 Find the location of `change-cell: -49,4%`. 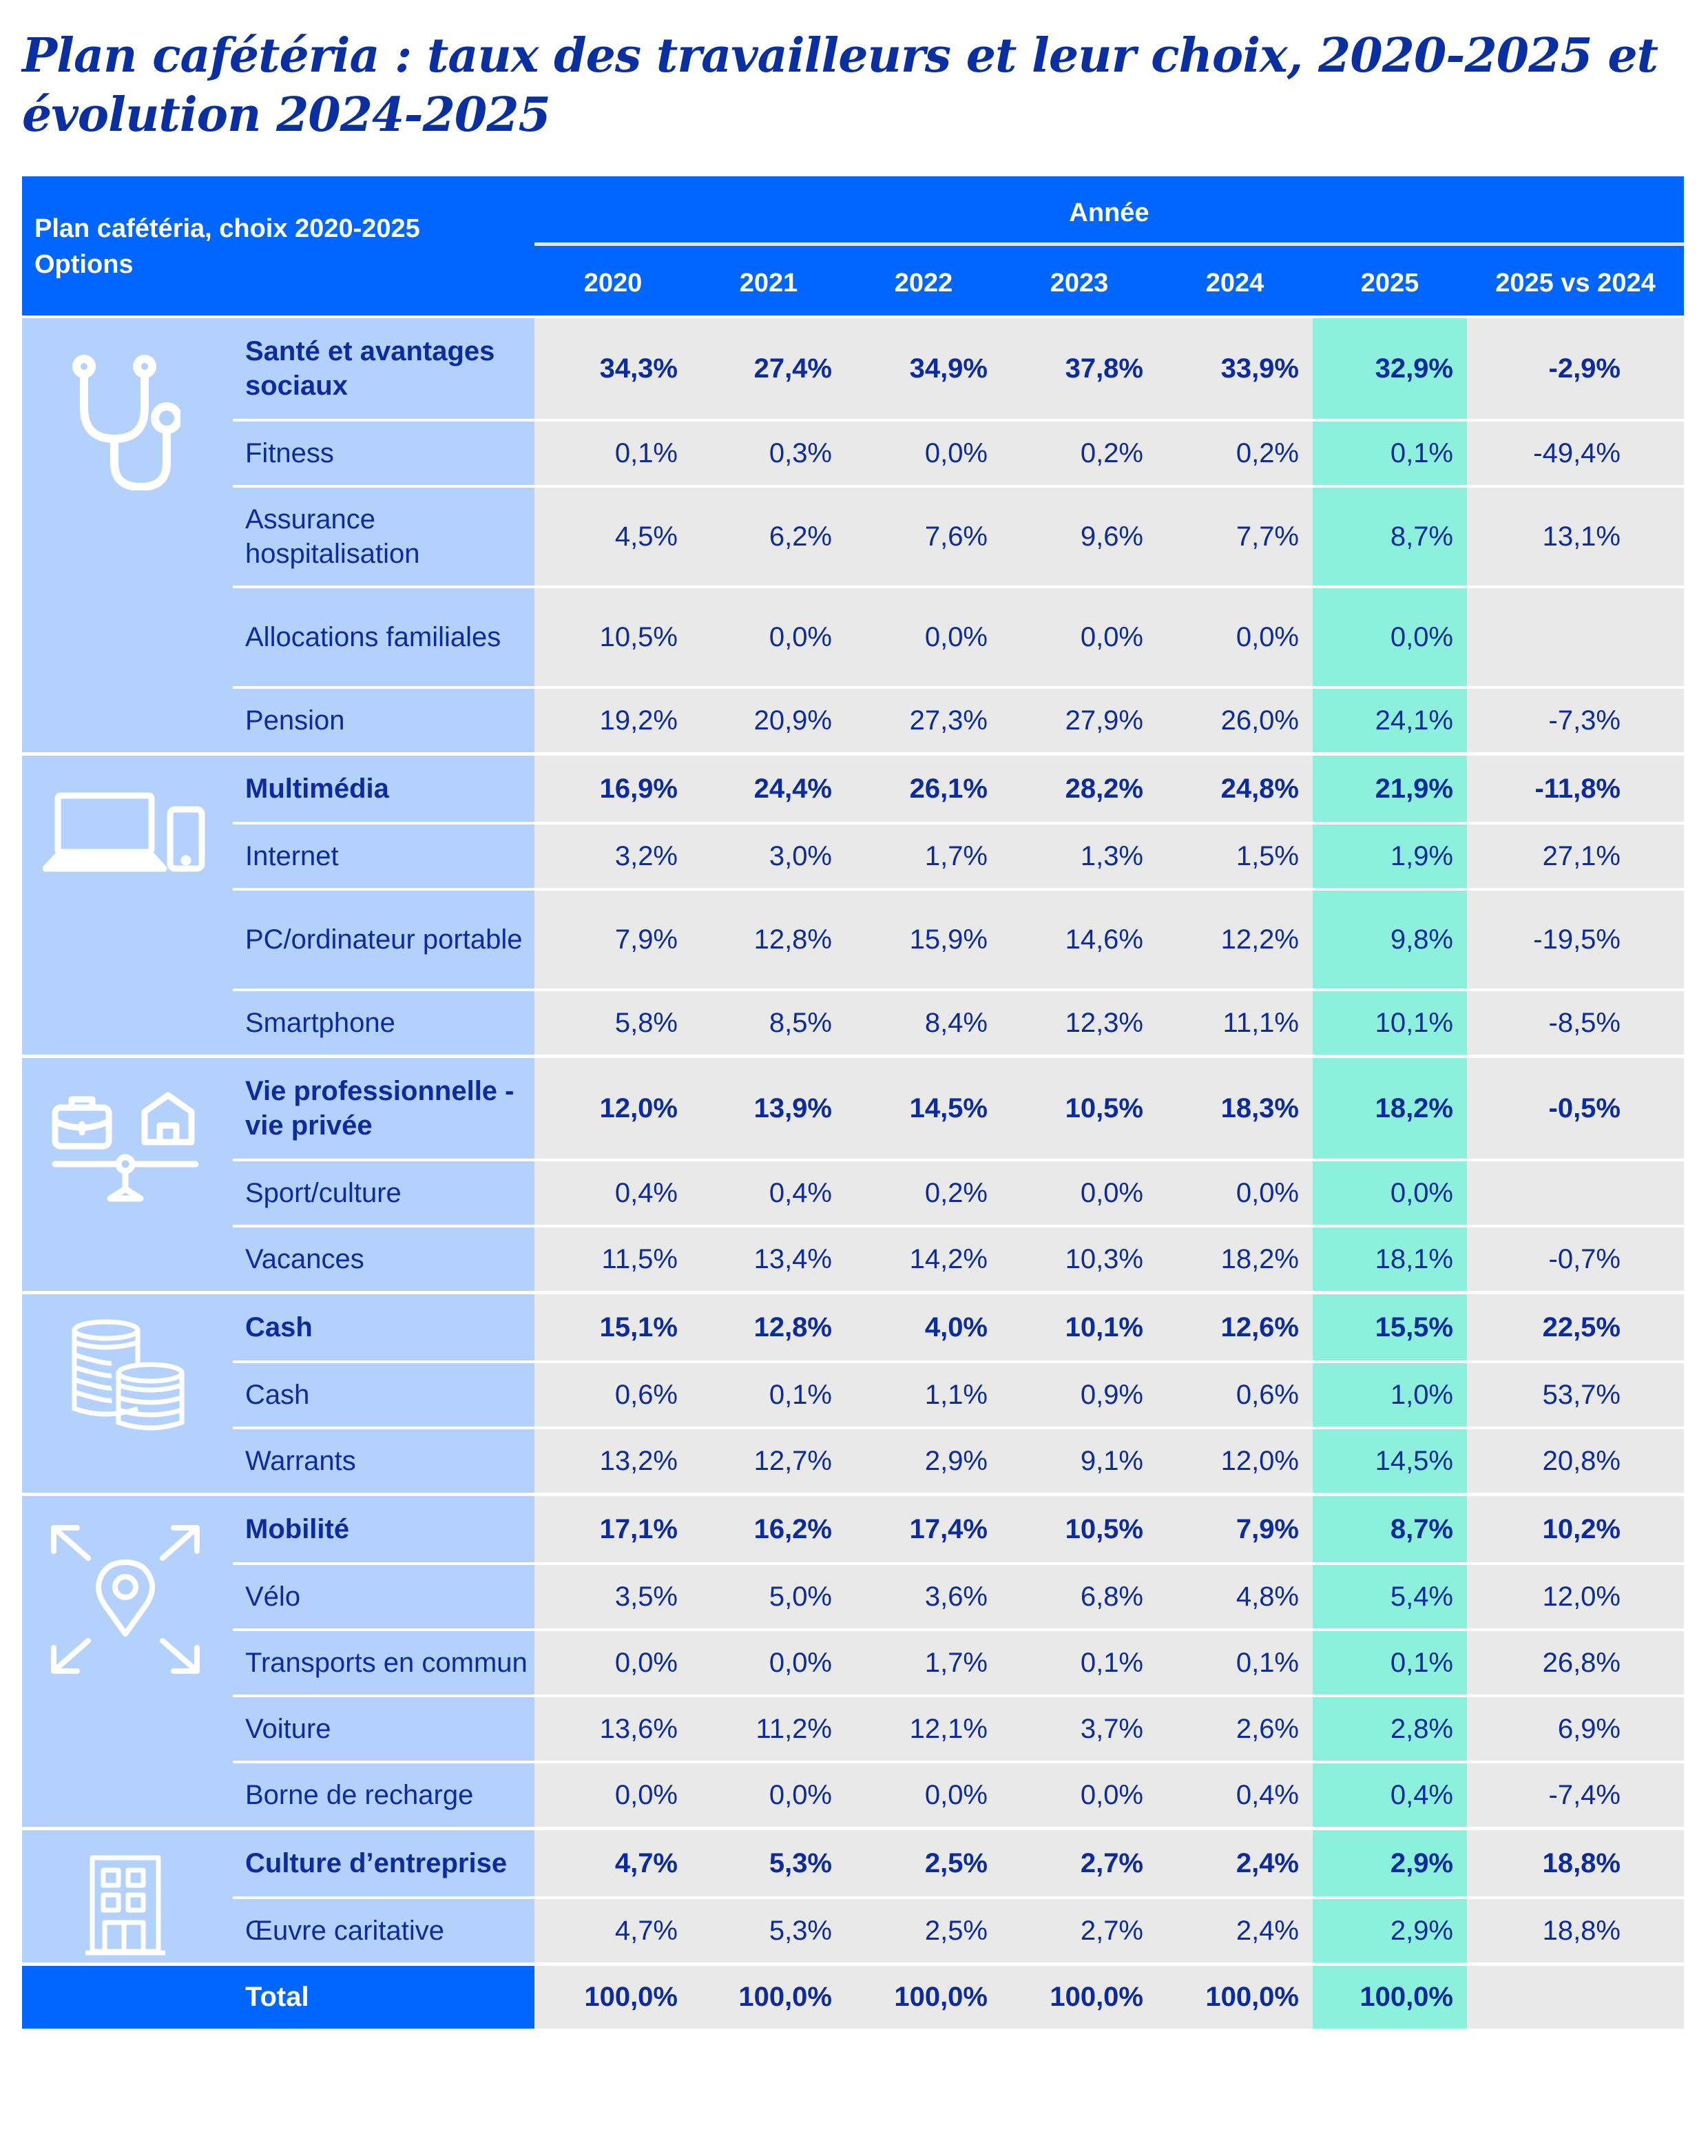

change-cell: -49,4% is located at coordinates (1575, 453).